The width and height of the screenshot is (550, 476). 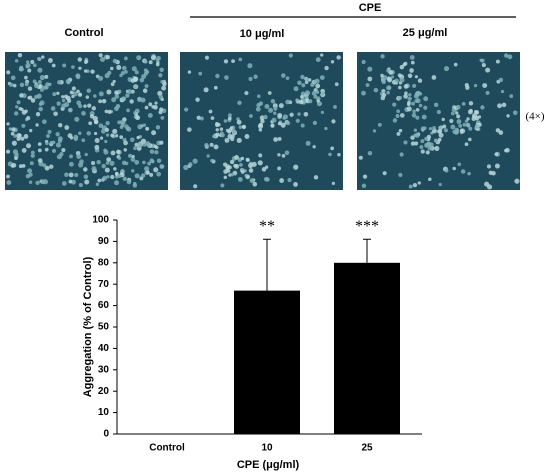 I want to click on significance: **, so click(x=267, y=226).